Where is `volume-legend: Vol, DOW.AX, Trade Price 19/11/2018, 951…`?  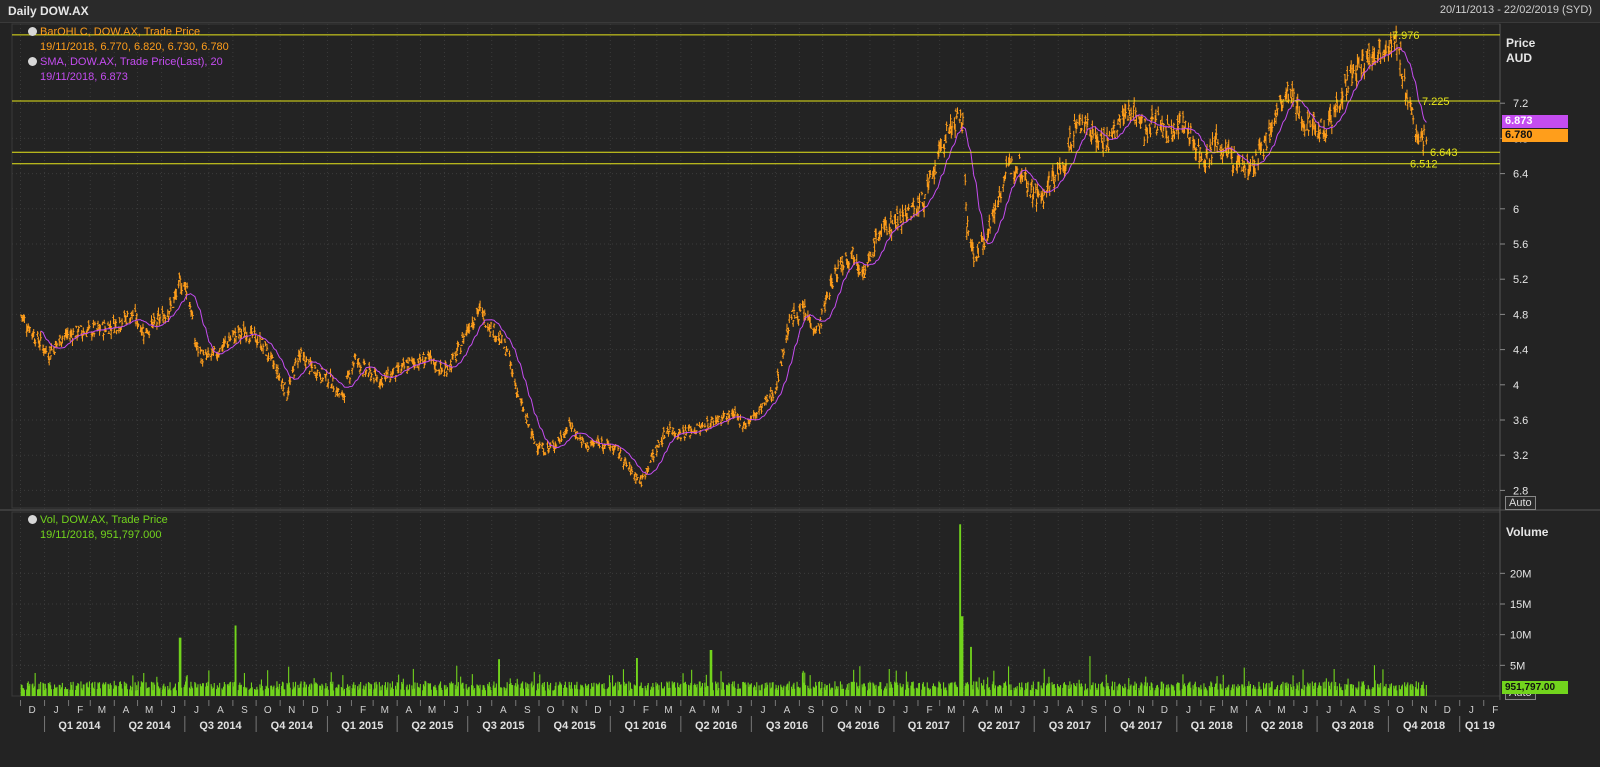 volume-legend: Vol, DOW.AX, Trade Price 19/11/2018, 951… is located at coordinates (98, 528).